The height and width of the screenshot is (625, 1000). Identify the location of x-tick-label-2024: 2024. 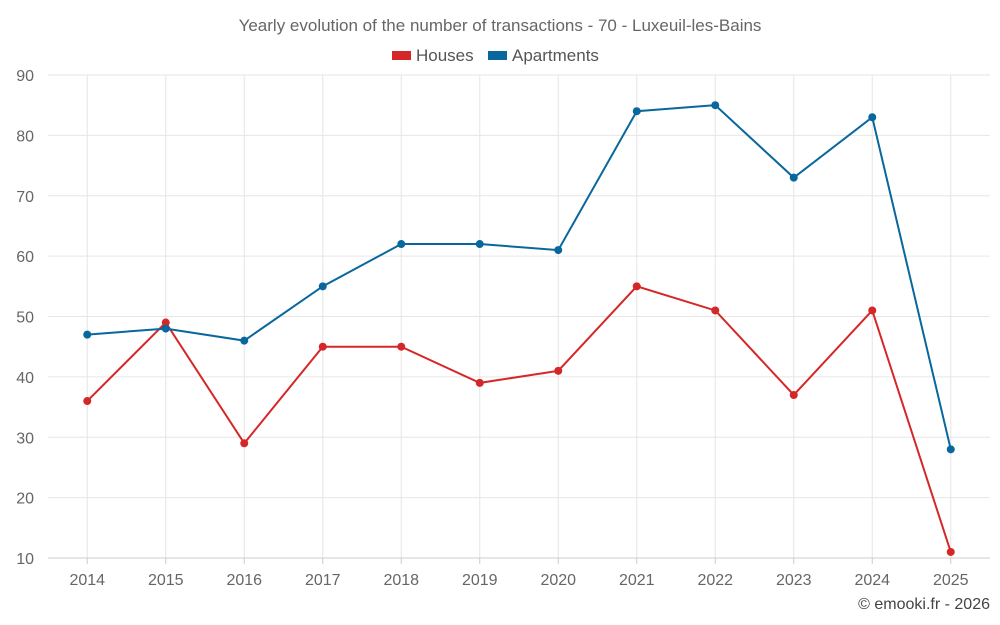
(872, 580).